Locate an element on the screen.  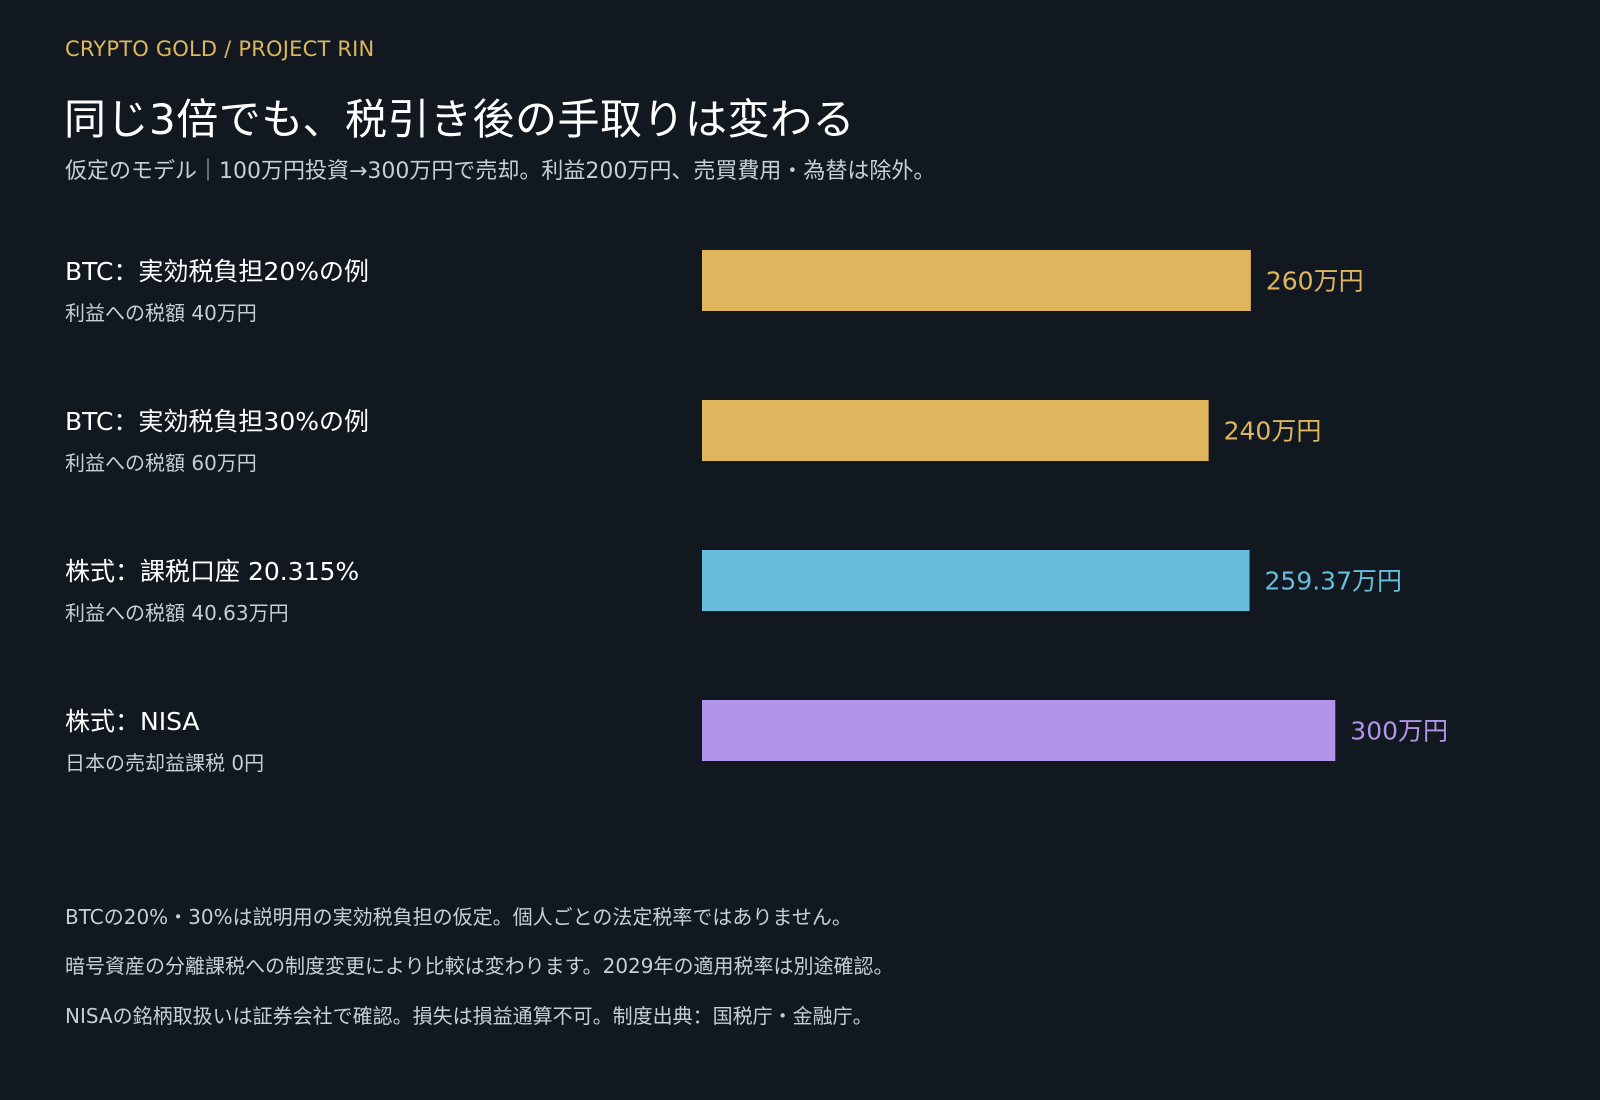
bar-value-label-btc-20: 260万円 is located at coordinates (1315, 281).